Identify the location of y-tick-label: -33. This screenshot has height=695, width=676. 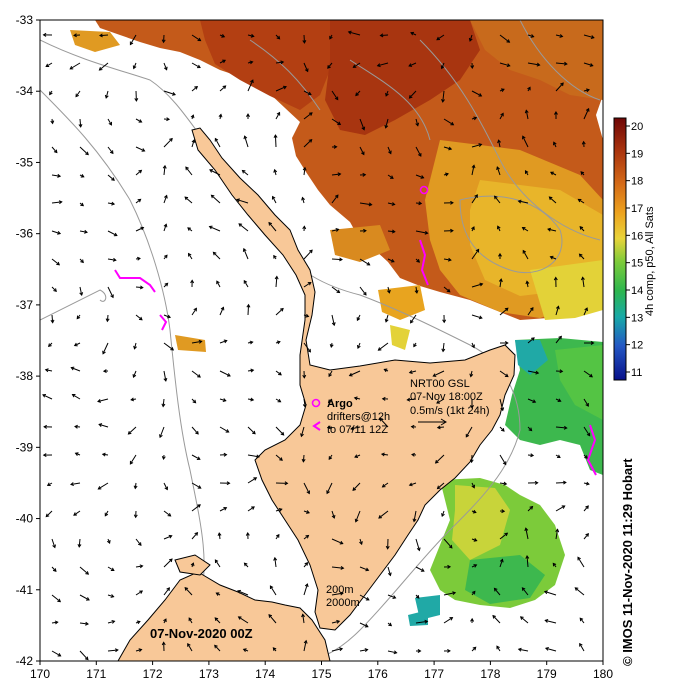
(25, 20).